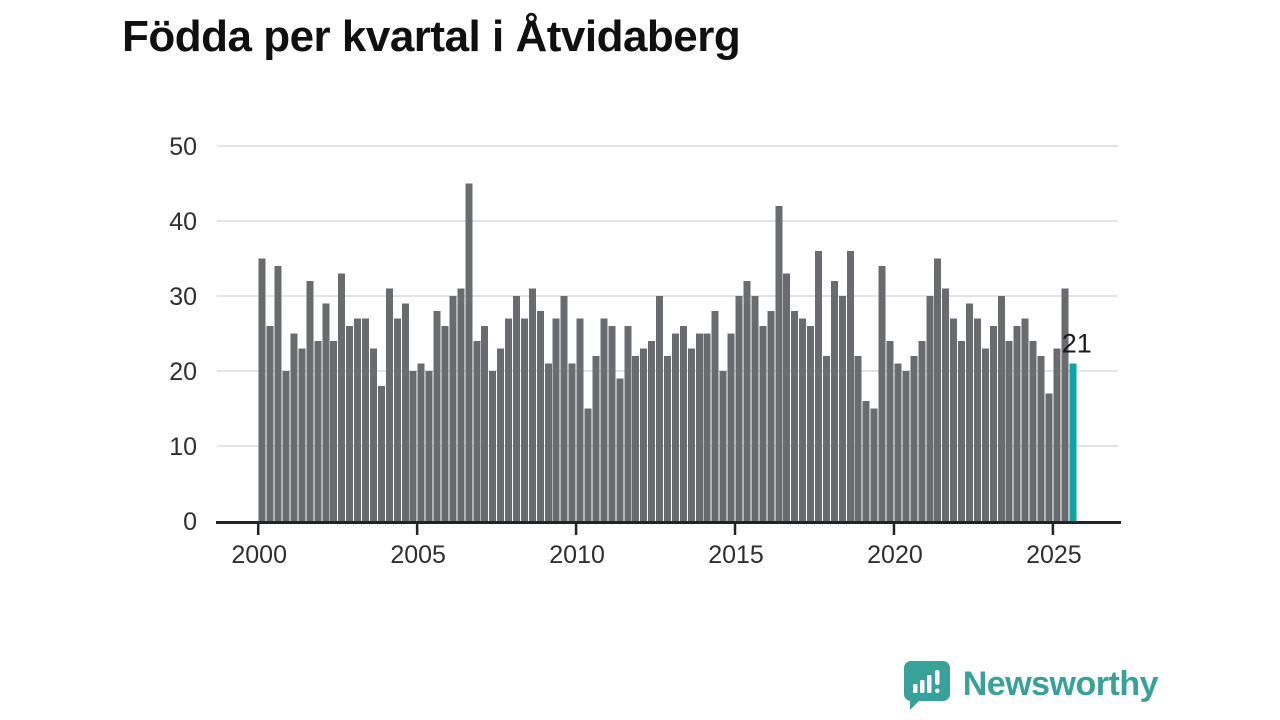 This screenshot has width=1280, height=720. What do you see at coordinates (675, 427) in the screenshot?
I see `bar-2013-Q1` at bounding box center [675, 427].